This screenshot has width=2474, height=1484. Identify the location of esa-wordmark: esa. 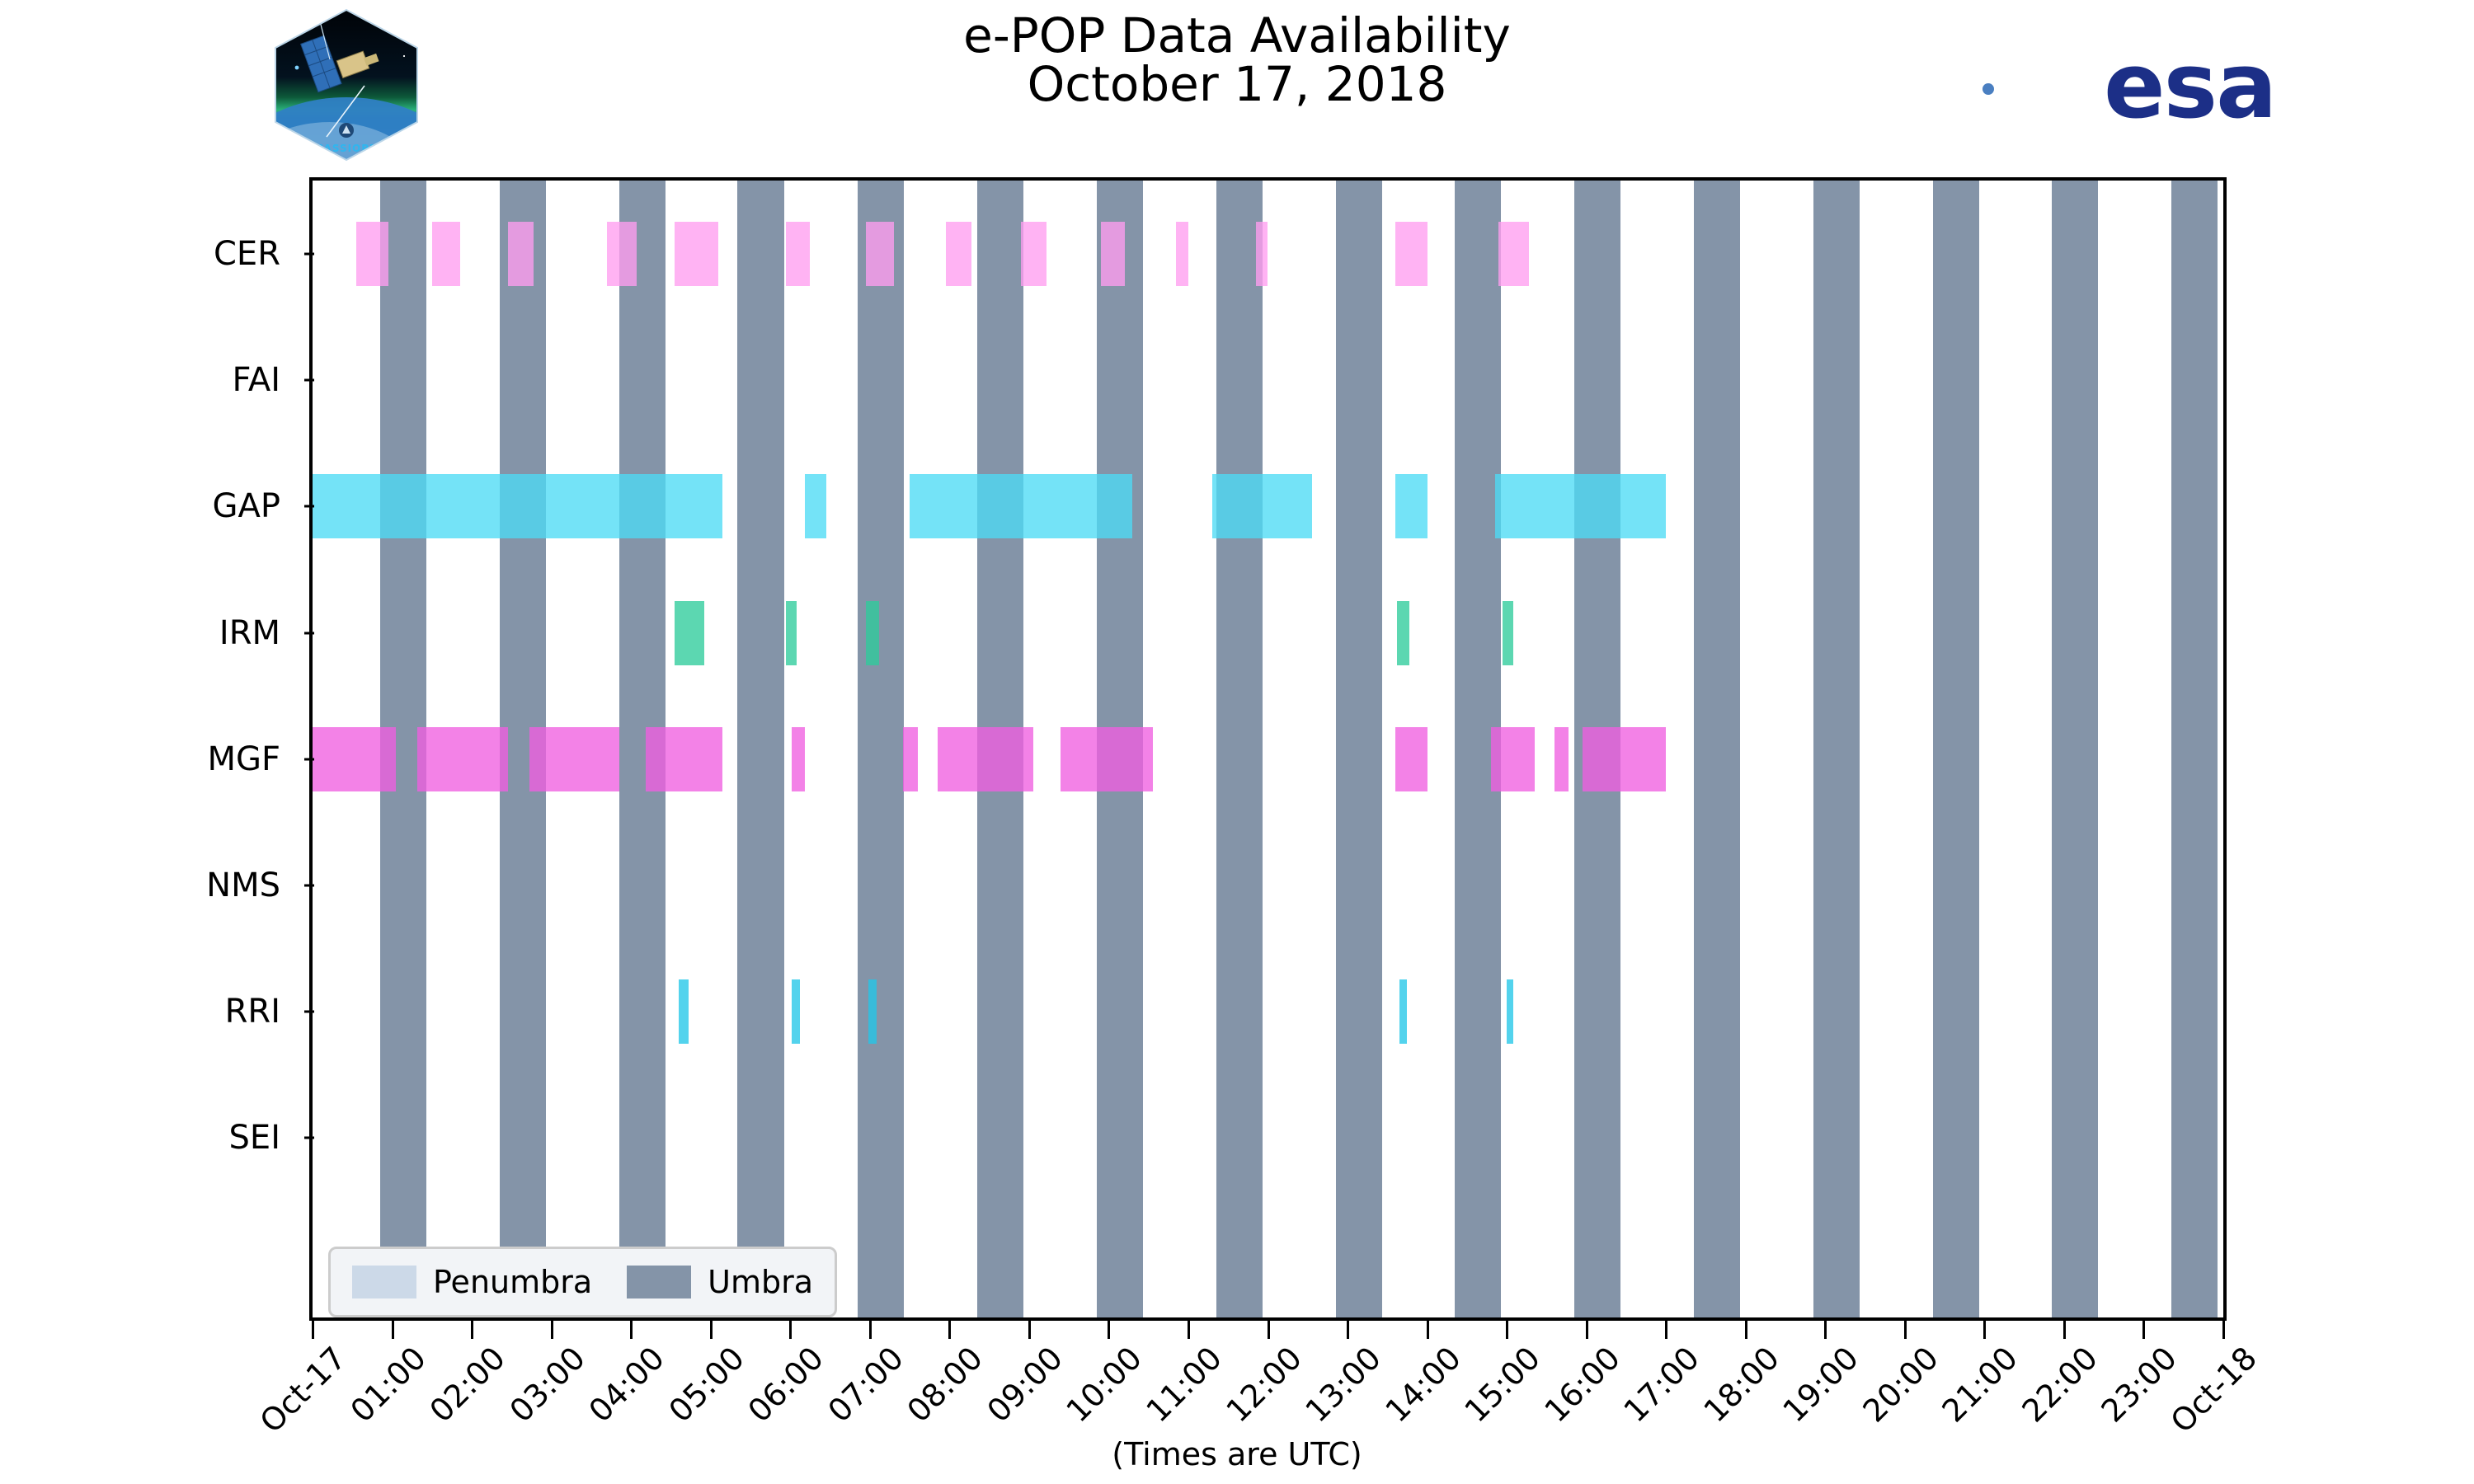
(2189, 86).